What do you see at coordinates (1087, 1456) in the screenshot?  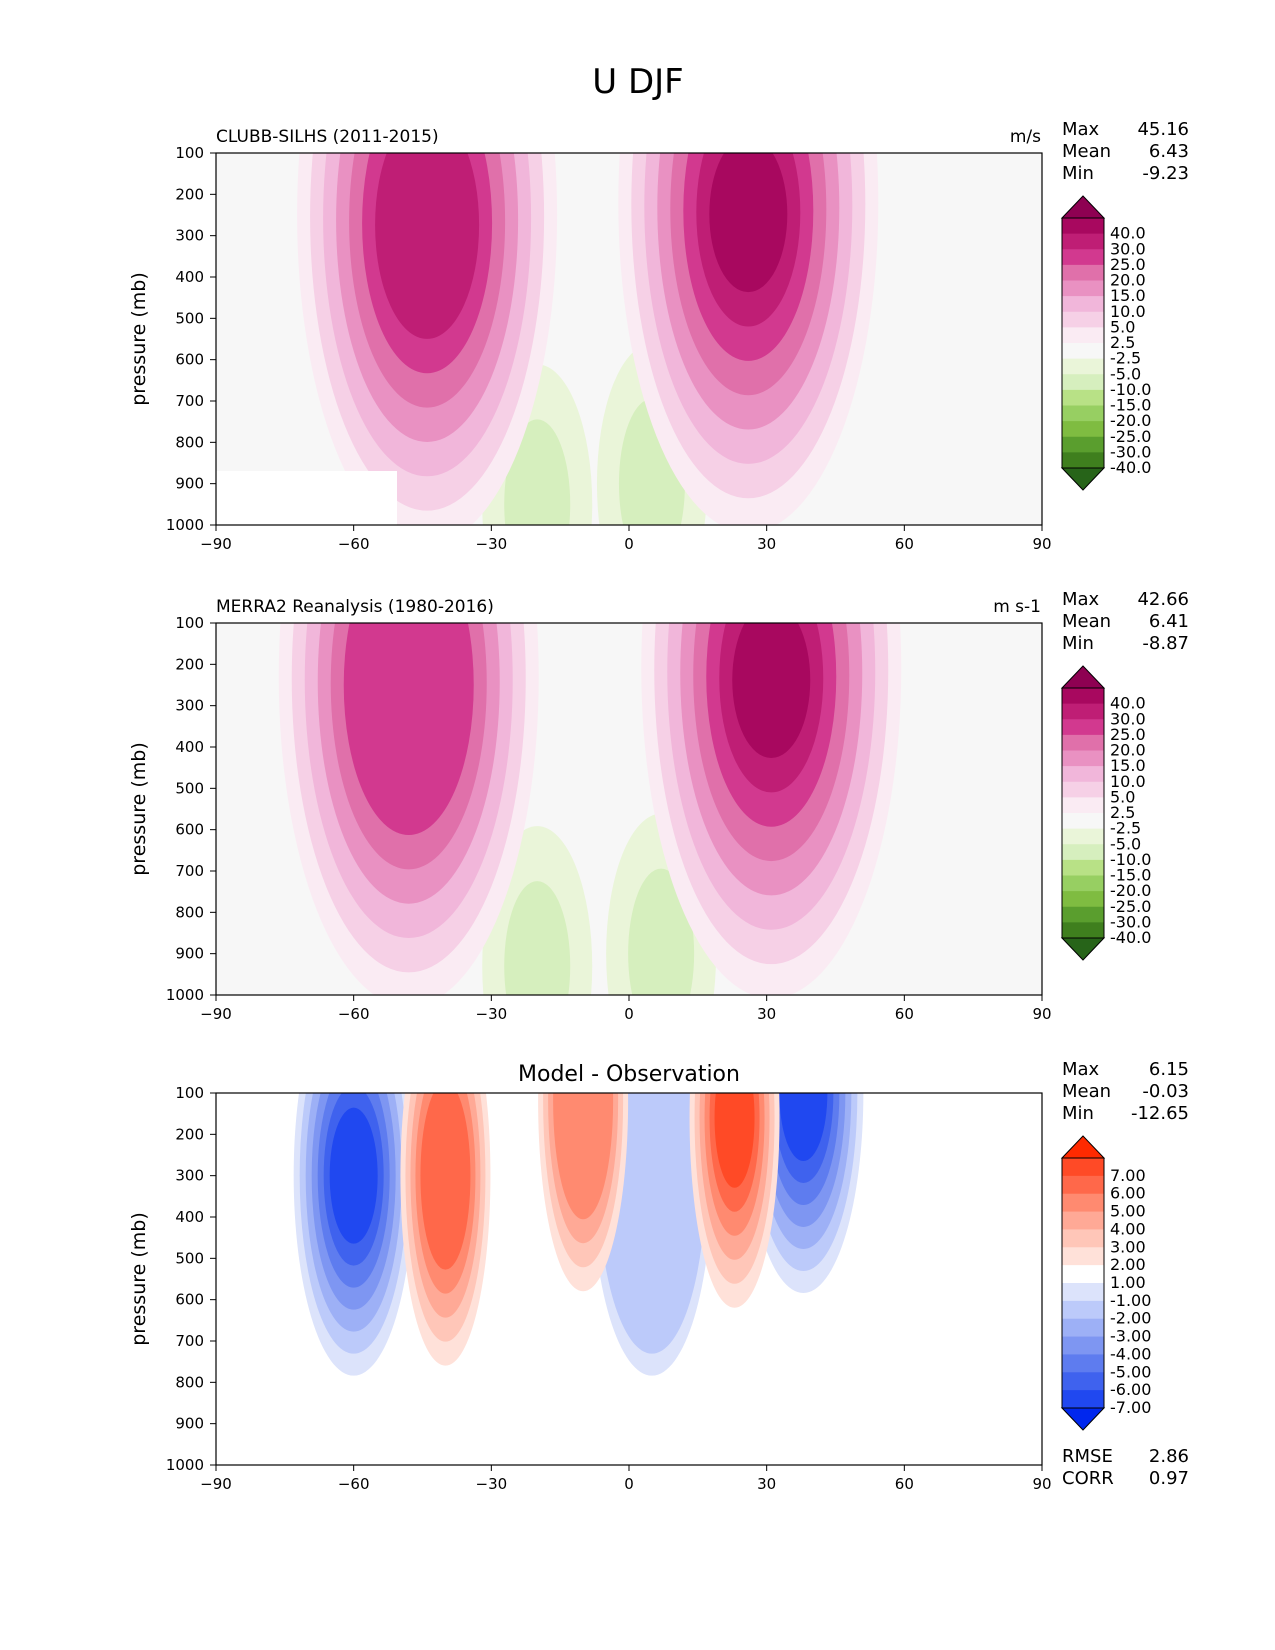 I see `stat-label-rmse: RMSE` at bounding box center [1087, 1456].